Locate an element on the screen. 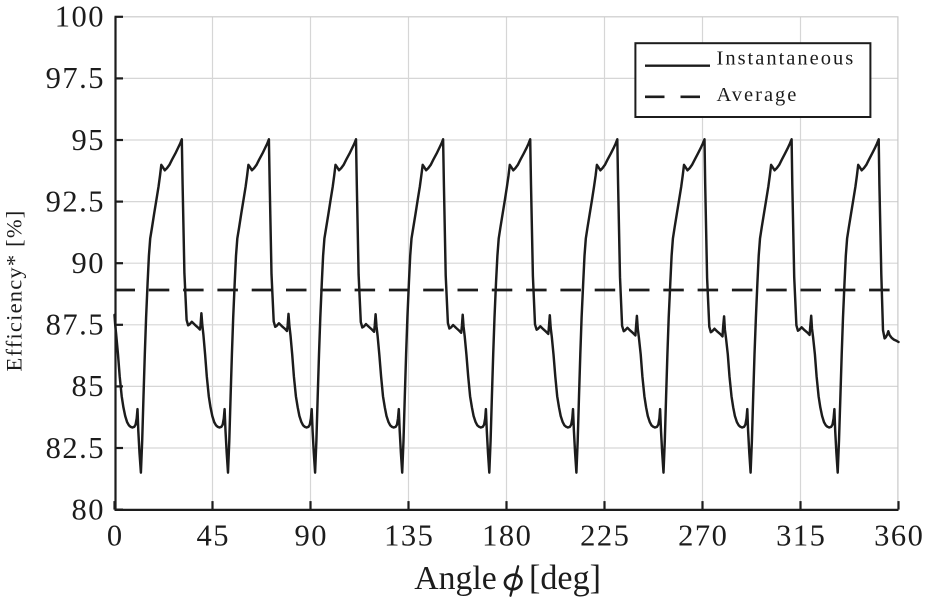 Image resolution: width=925 pixels, height=604 pixels. svg-text: 80 is located at coordinates (89, 509).